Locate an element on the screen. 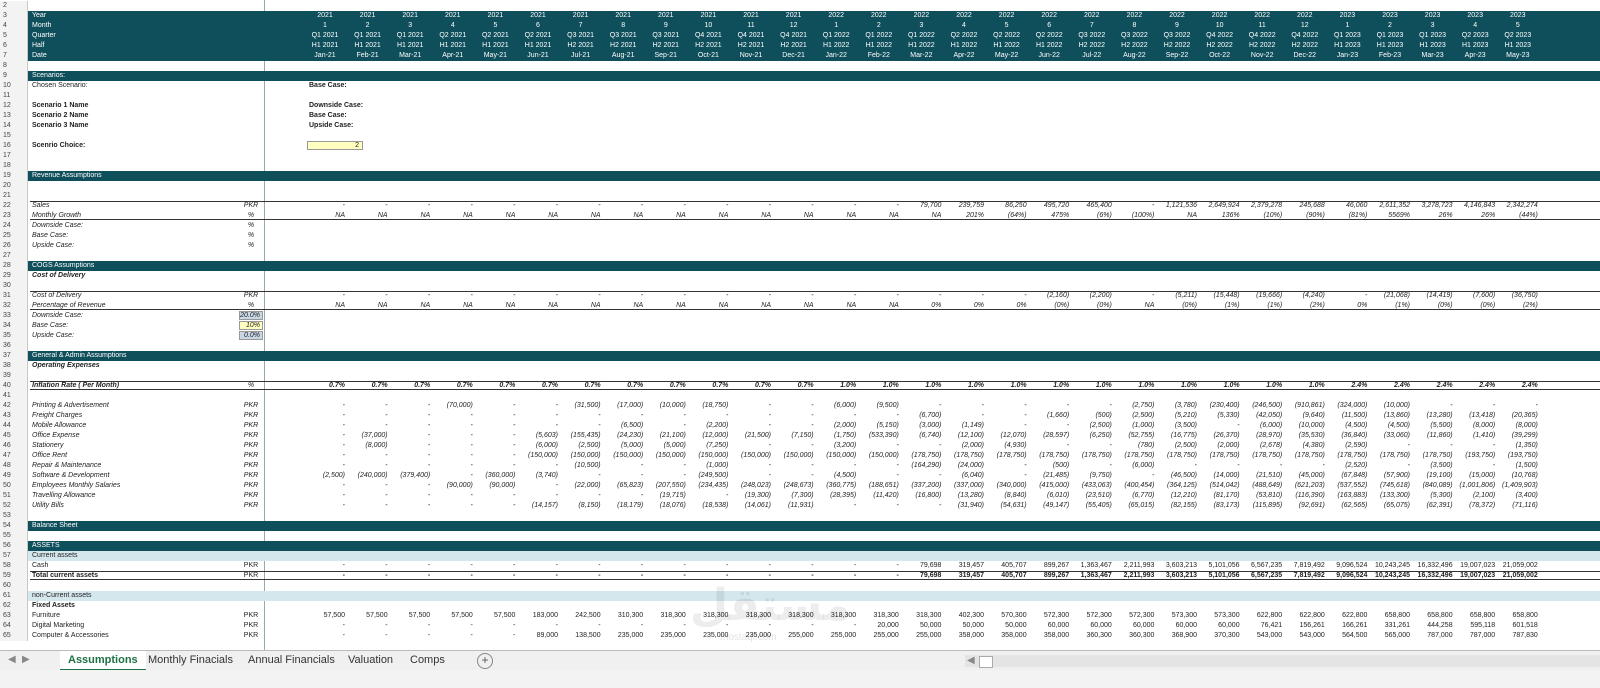 Image resolution: width=1600 pixels, height=688 pixels. value-cell: (0%) is located at coordinates (1104, 305).